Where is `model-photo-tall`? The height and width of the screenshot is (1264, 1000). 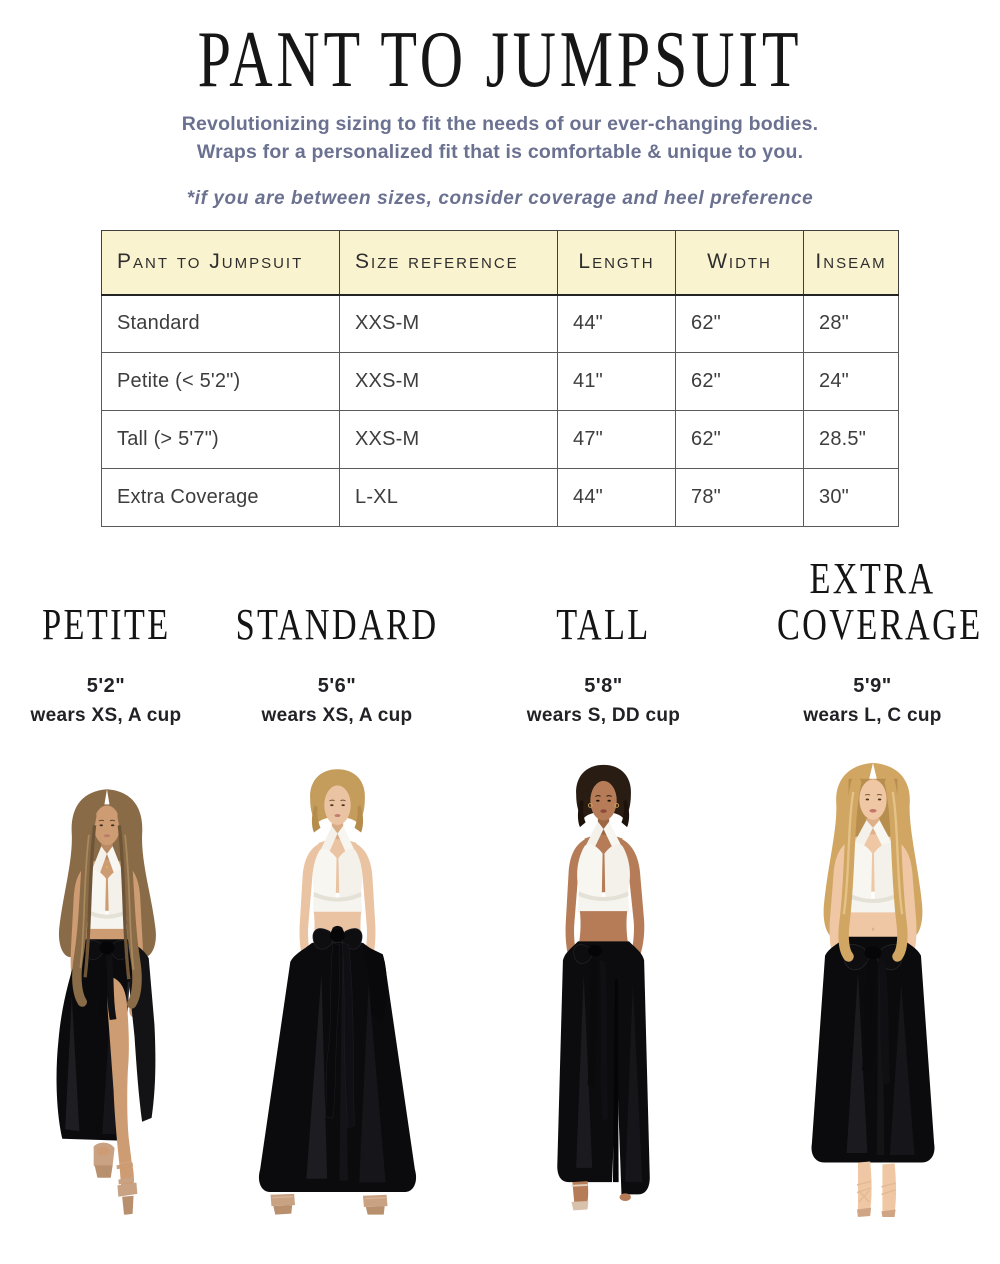
model-photo-tall is located at coordinates (603, 987).